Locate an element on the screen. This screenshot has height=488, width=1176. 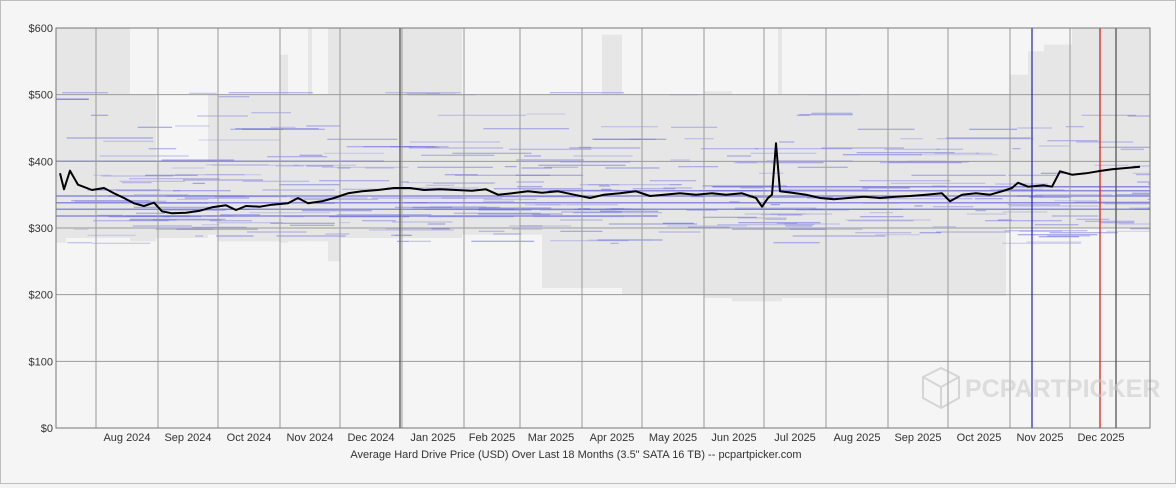
x-tick-label: Aug 2025 is located at coordinates (856, 438).